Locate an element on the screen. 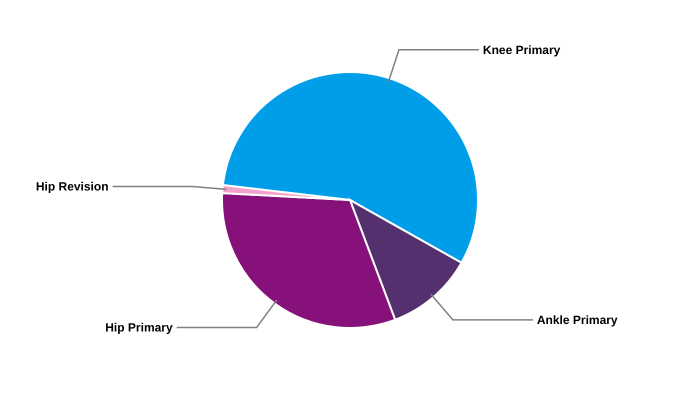 Image resolution: width=700 pixels, height=400 pixels. slice-label: Hip Revision is located at coordinates (72, 187).